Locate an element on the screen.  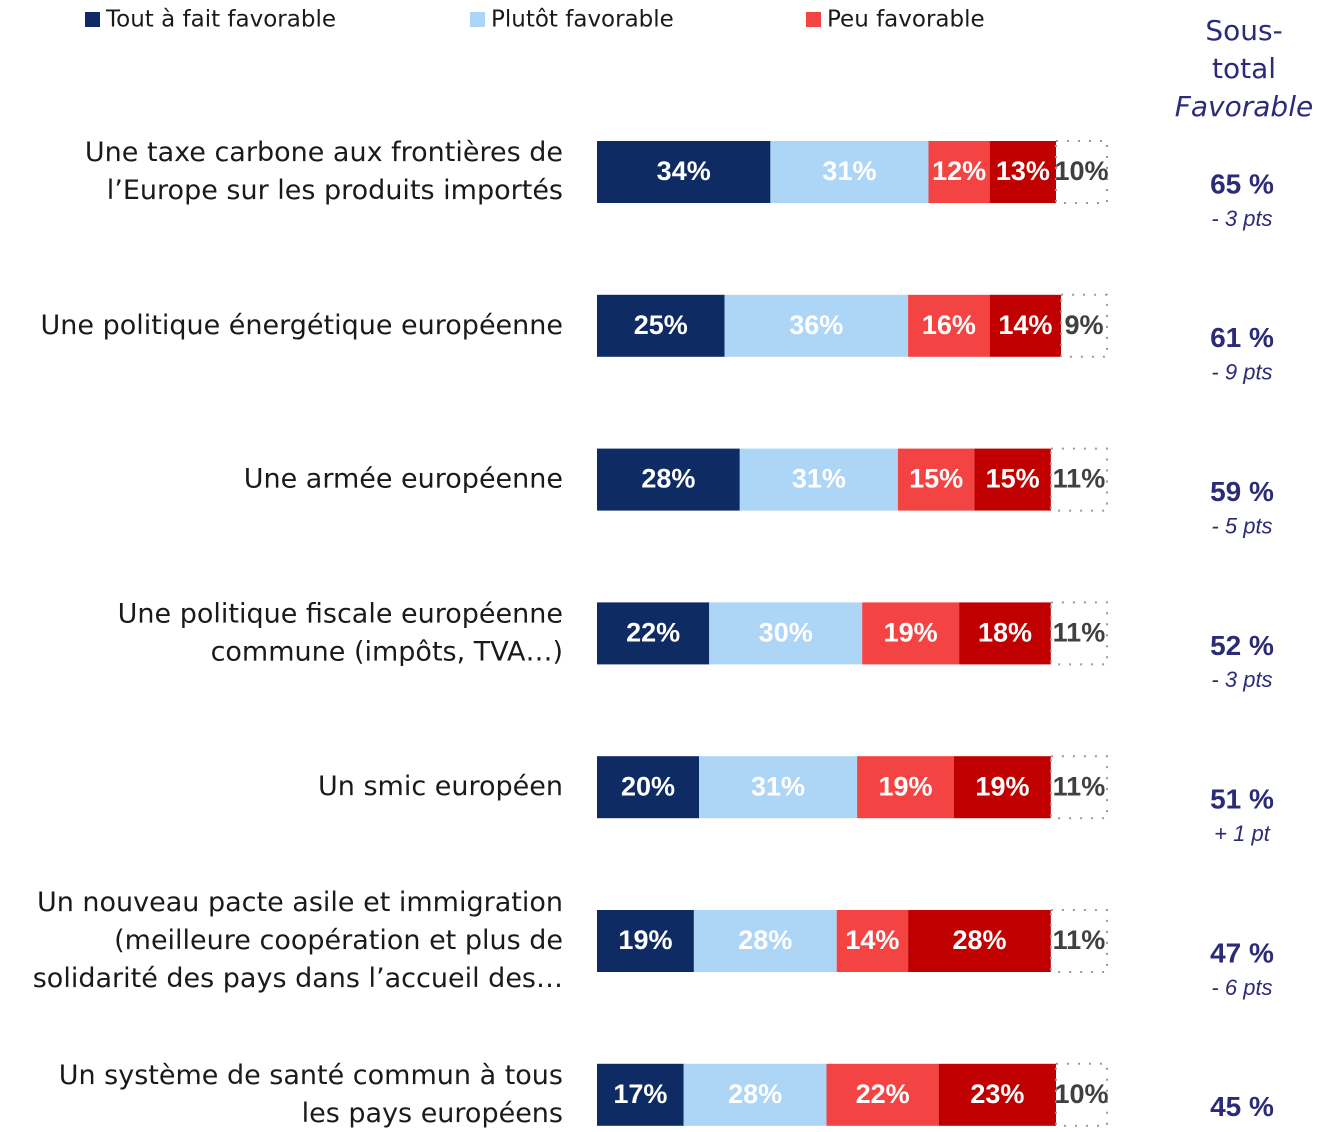
subtotal: 45 % is located at coordinates (1242, 1106).